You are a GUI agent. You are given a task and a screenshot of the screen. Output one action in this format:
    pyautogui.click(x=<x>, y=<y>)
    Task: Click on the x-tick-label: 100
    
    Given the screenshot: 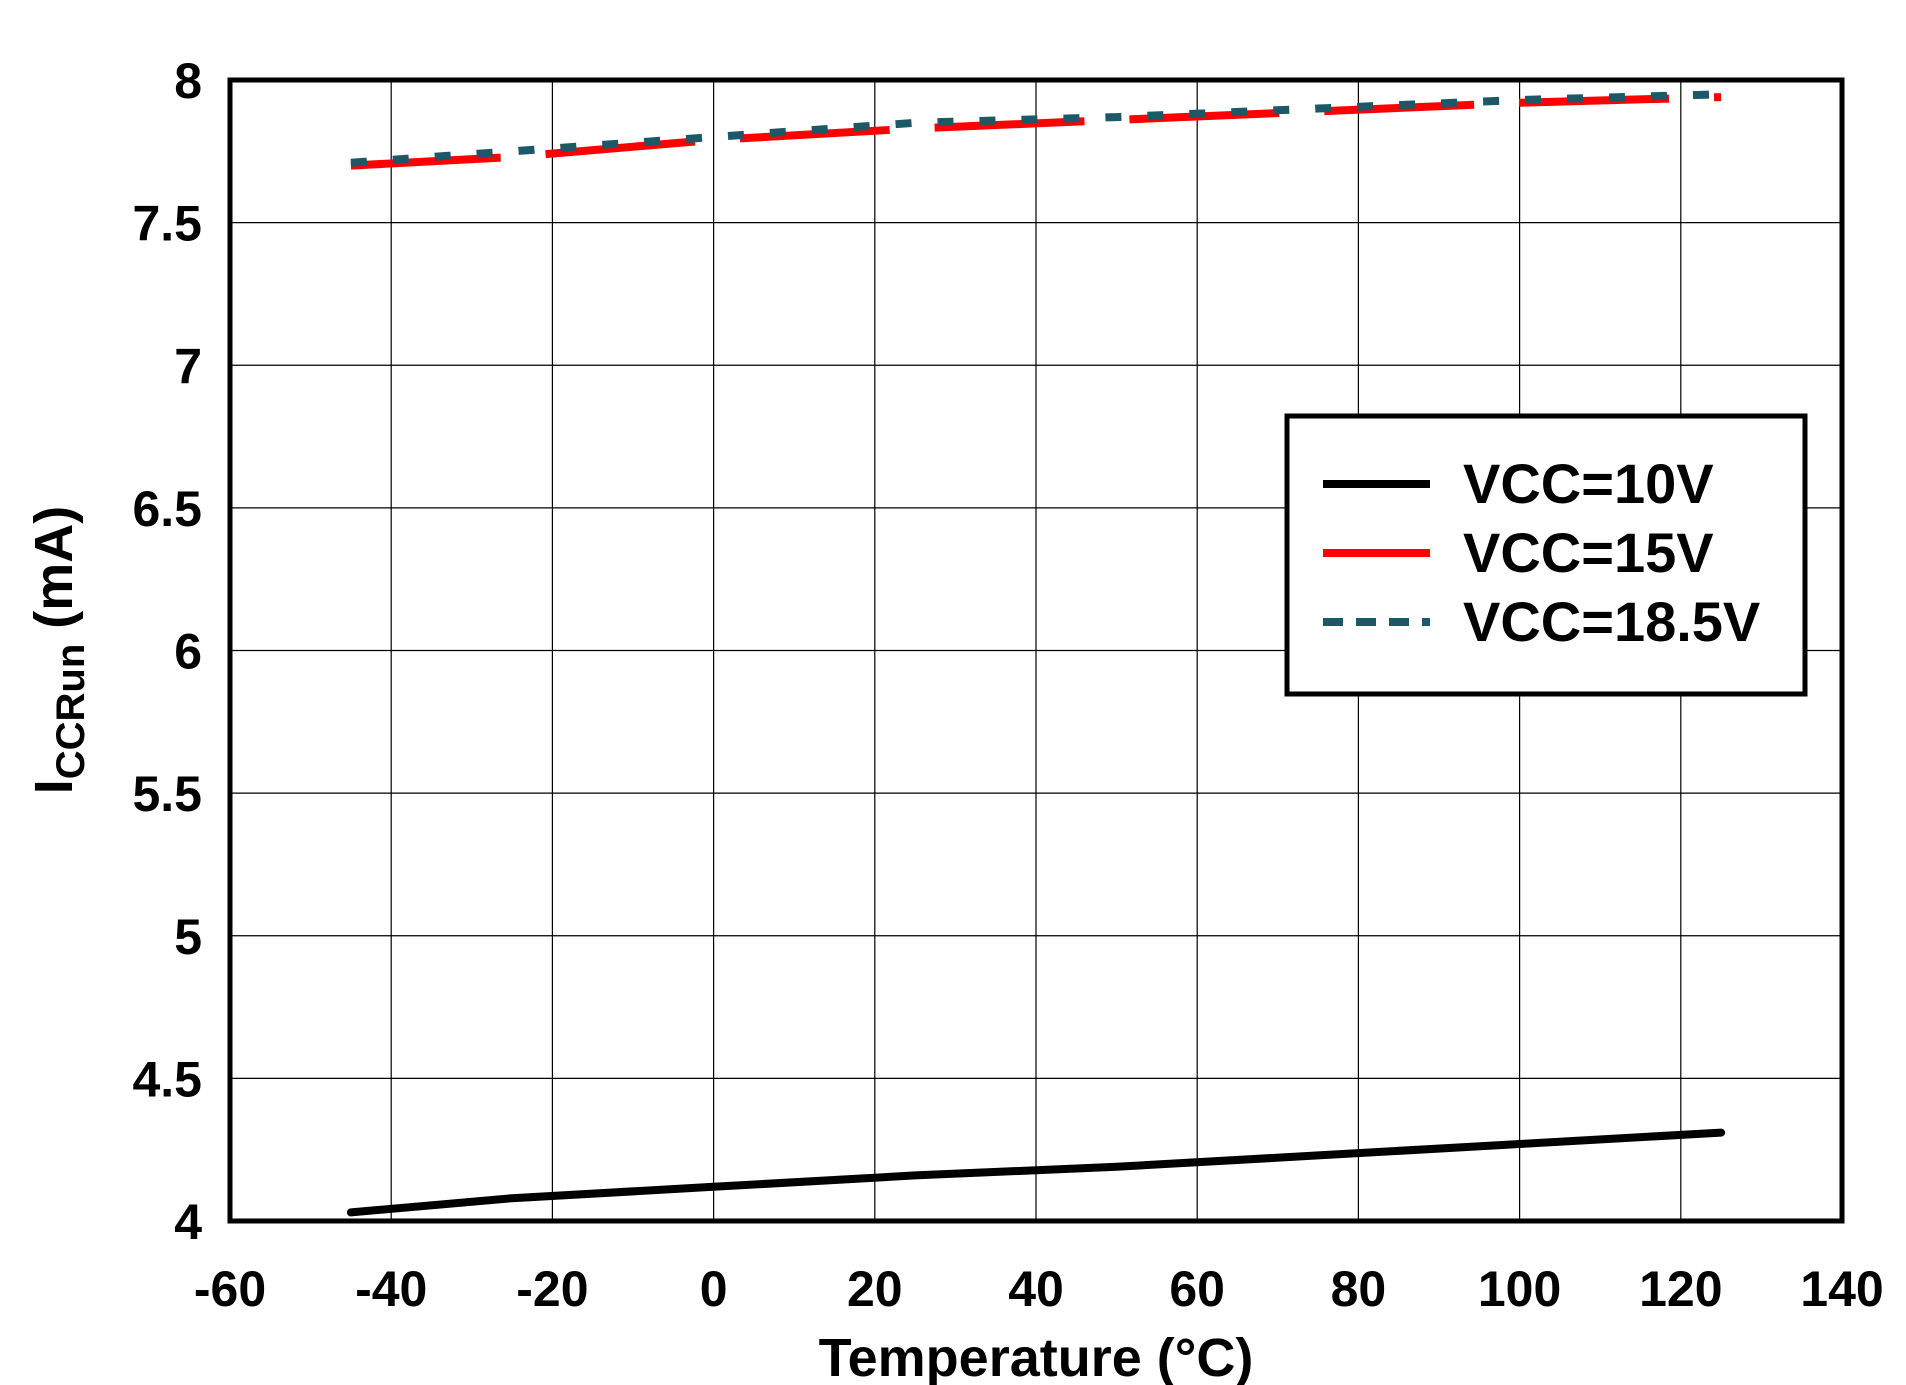 What is the action you would take?
    pyautogui.click(x=1519, y=1289)
    